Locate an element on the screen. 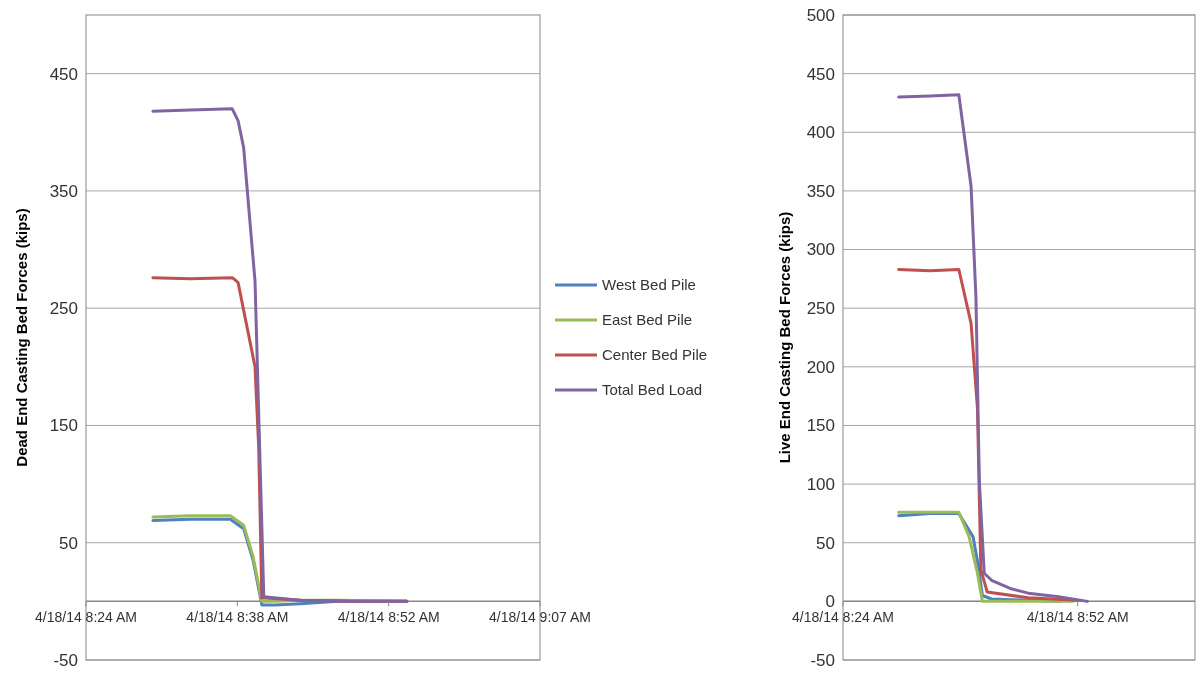  y-tick-label: 0 is located at coordinates (830, 602).